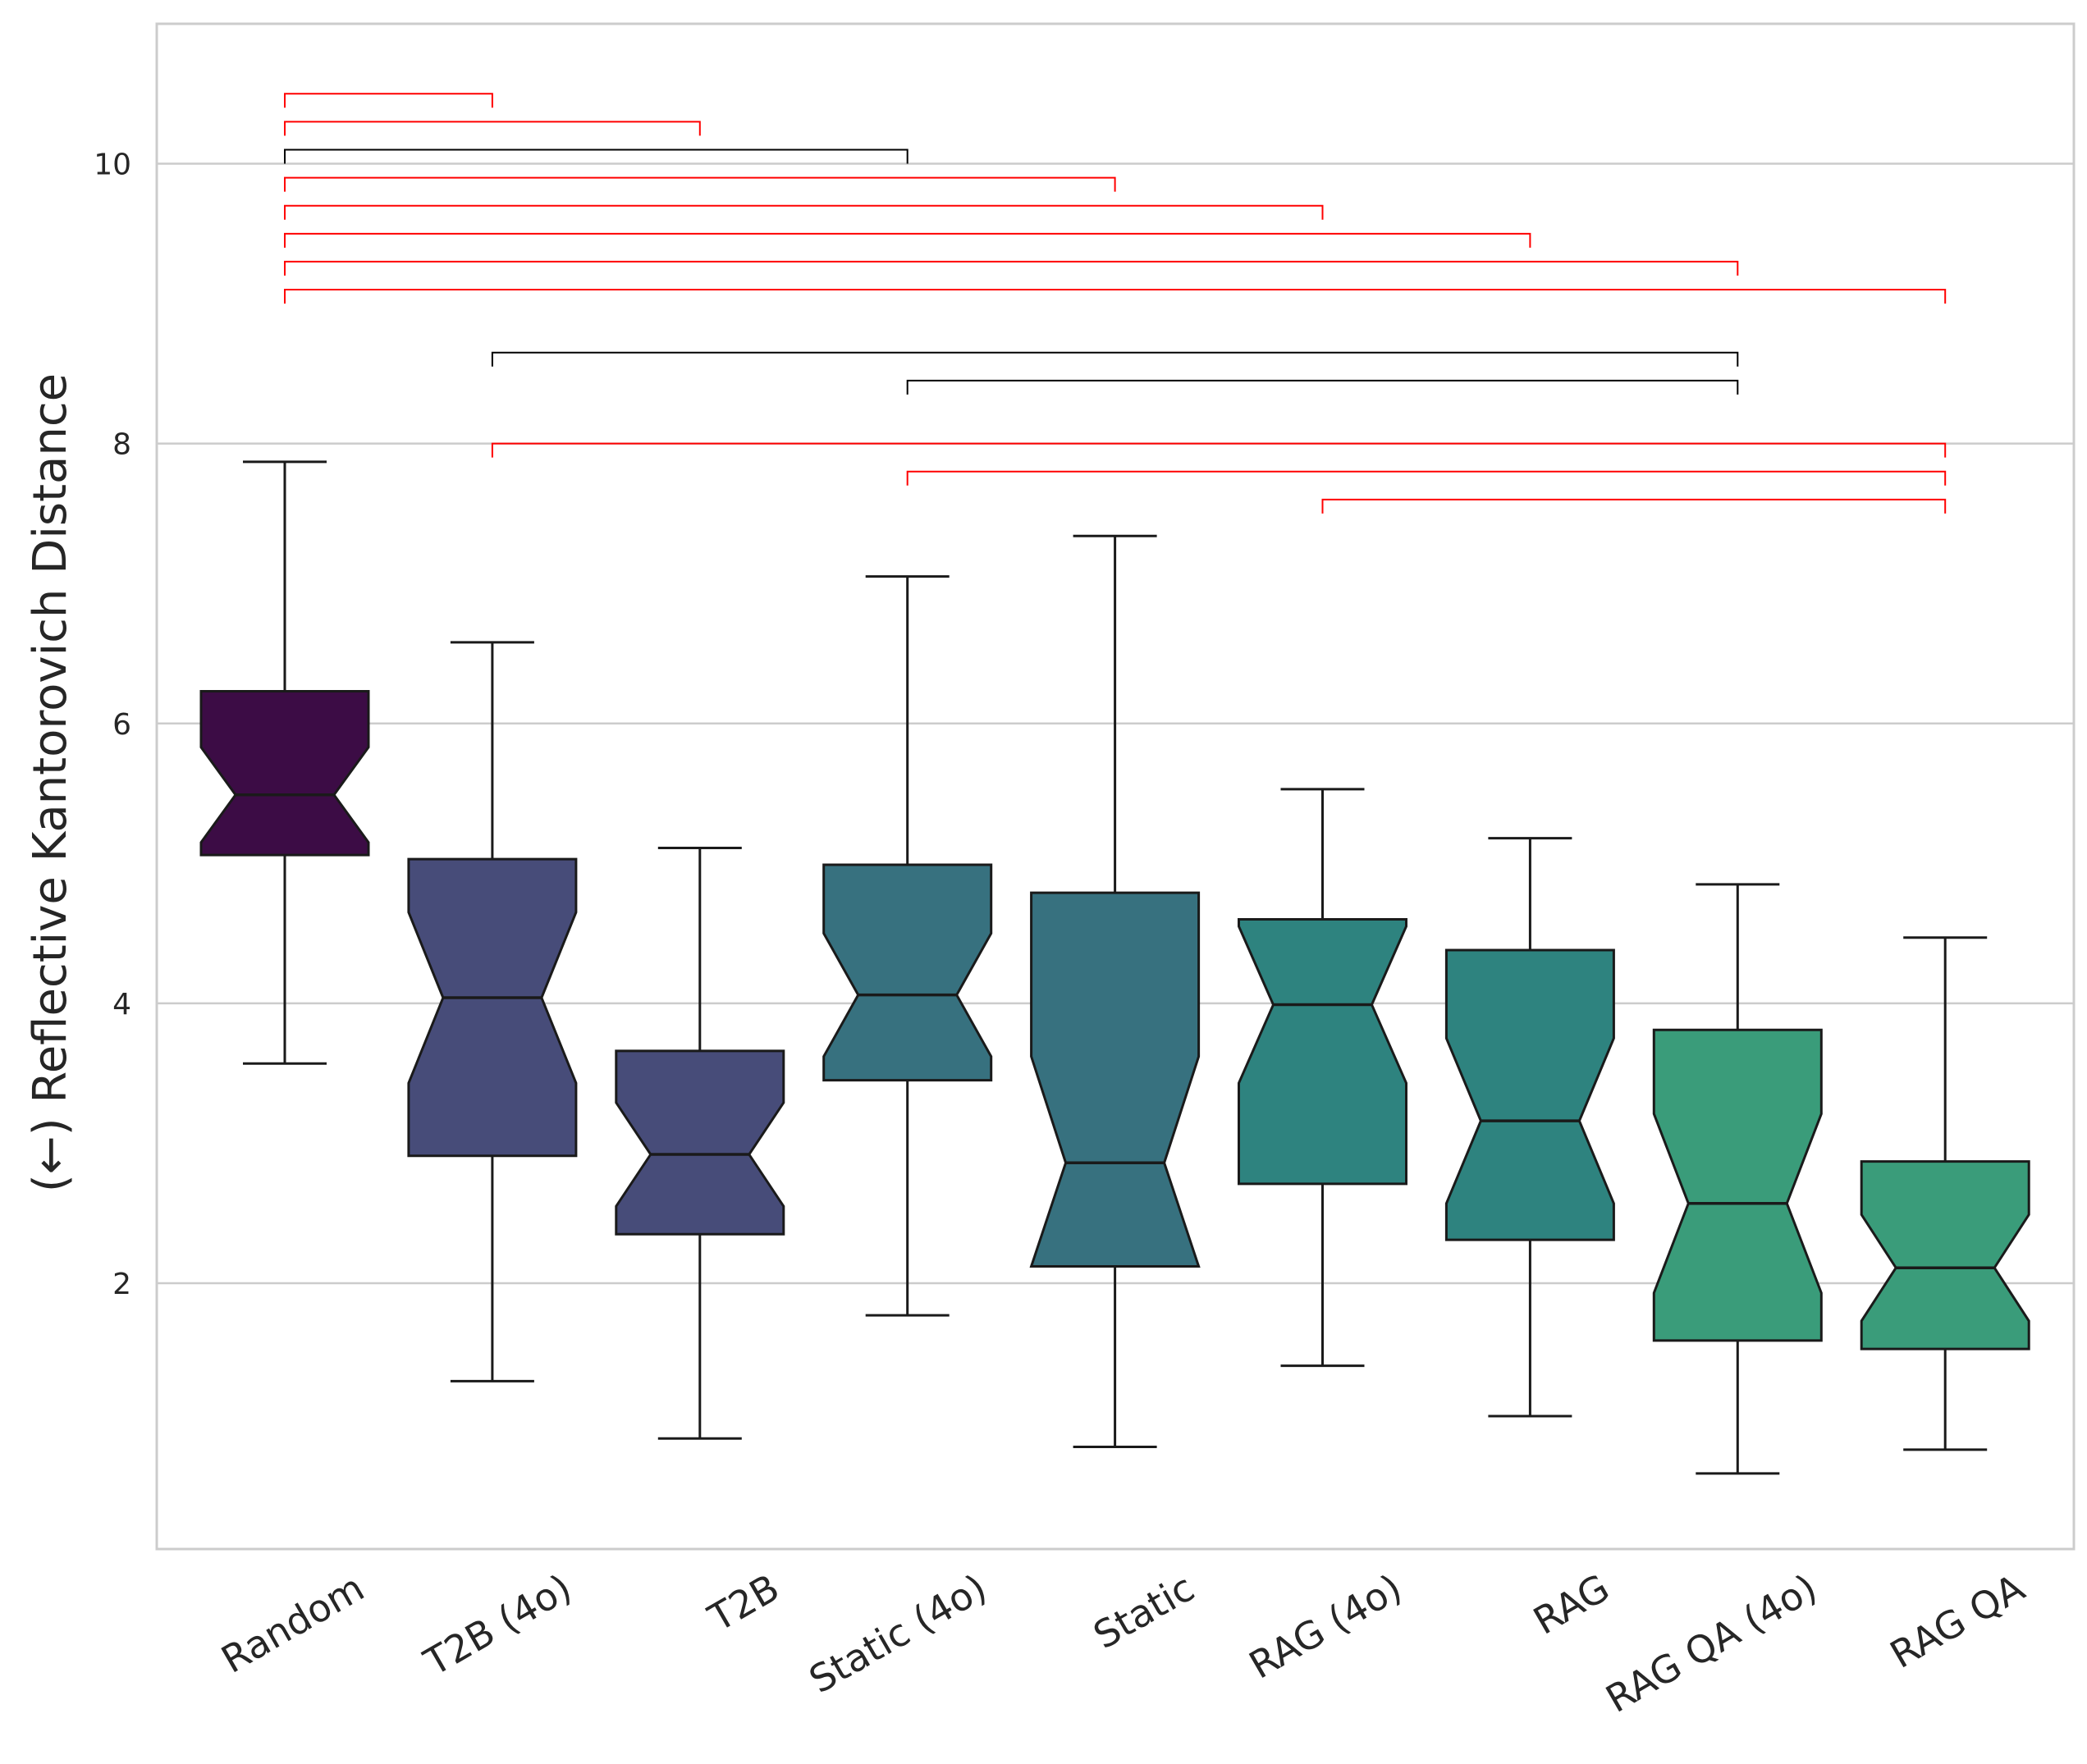  I want to click on x-tick-label: Random, so click(293, 1623).